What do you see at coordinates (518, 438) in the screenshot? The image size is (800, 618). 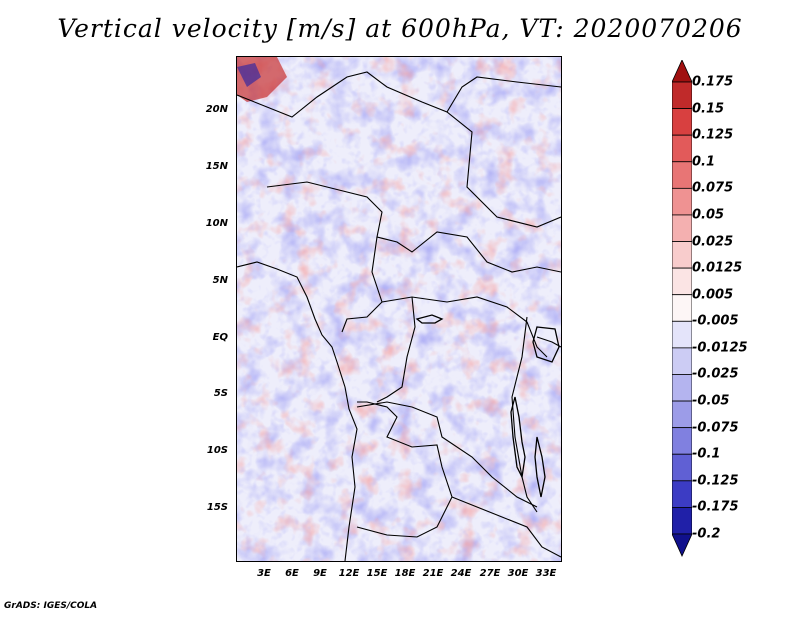 I see `lake-tanganyika` at bounding box center [518, 438].